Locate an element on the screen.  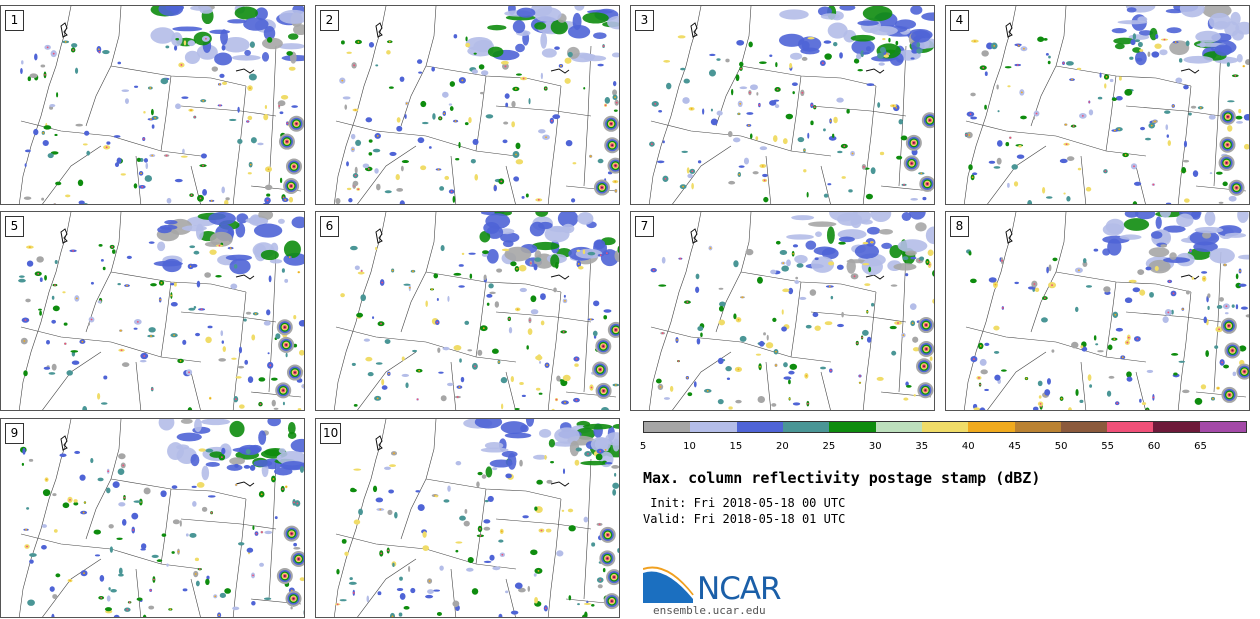
postage-stamp-panel: 10 is located at coordinates (467, 518).